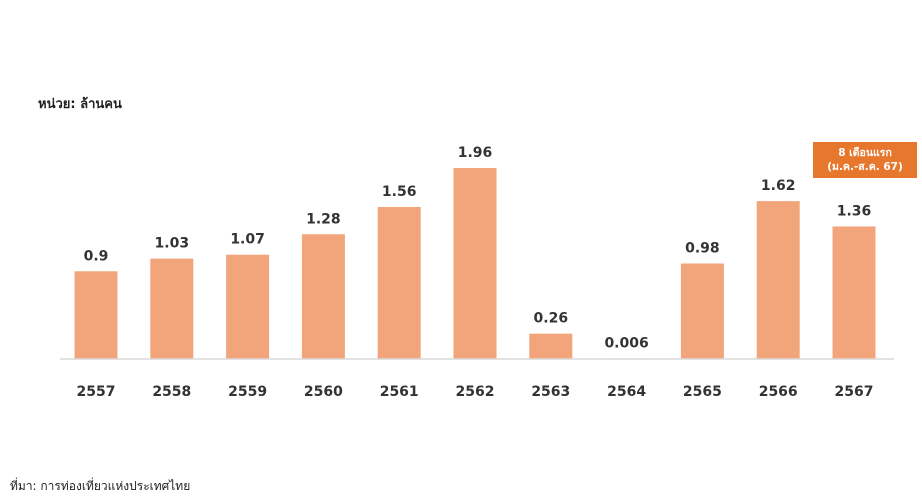 Image resolution: width=922 pixels, height=500 pixels. What do you see at coordinates (100, 486) in the screenshot?
I see `source-label: ที่มา: การท่องเที่ยวแห่งประเทศไทย` at bounding box center [100, 486].